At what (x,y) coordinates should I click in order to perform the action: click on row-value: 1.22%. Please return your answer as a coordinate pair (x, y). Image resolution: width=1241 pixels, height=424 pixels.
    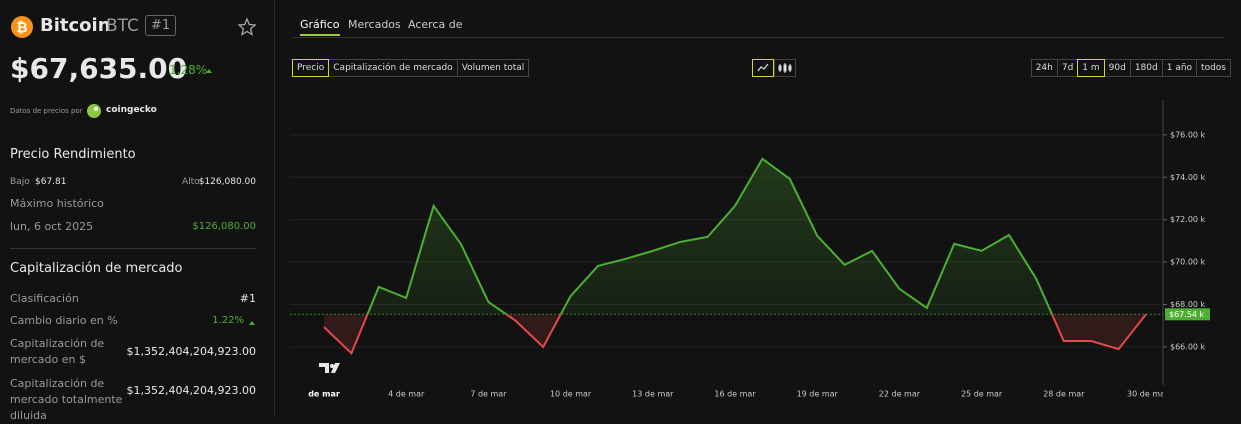
    Looking at the image, I should click on (228, 320).